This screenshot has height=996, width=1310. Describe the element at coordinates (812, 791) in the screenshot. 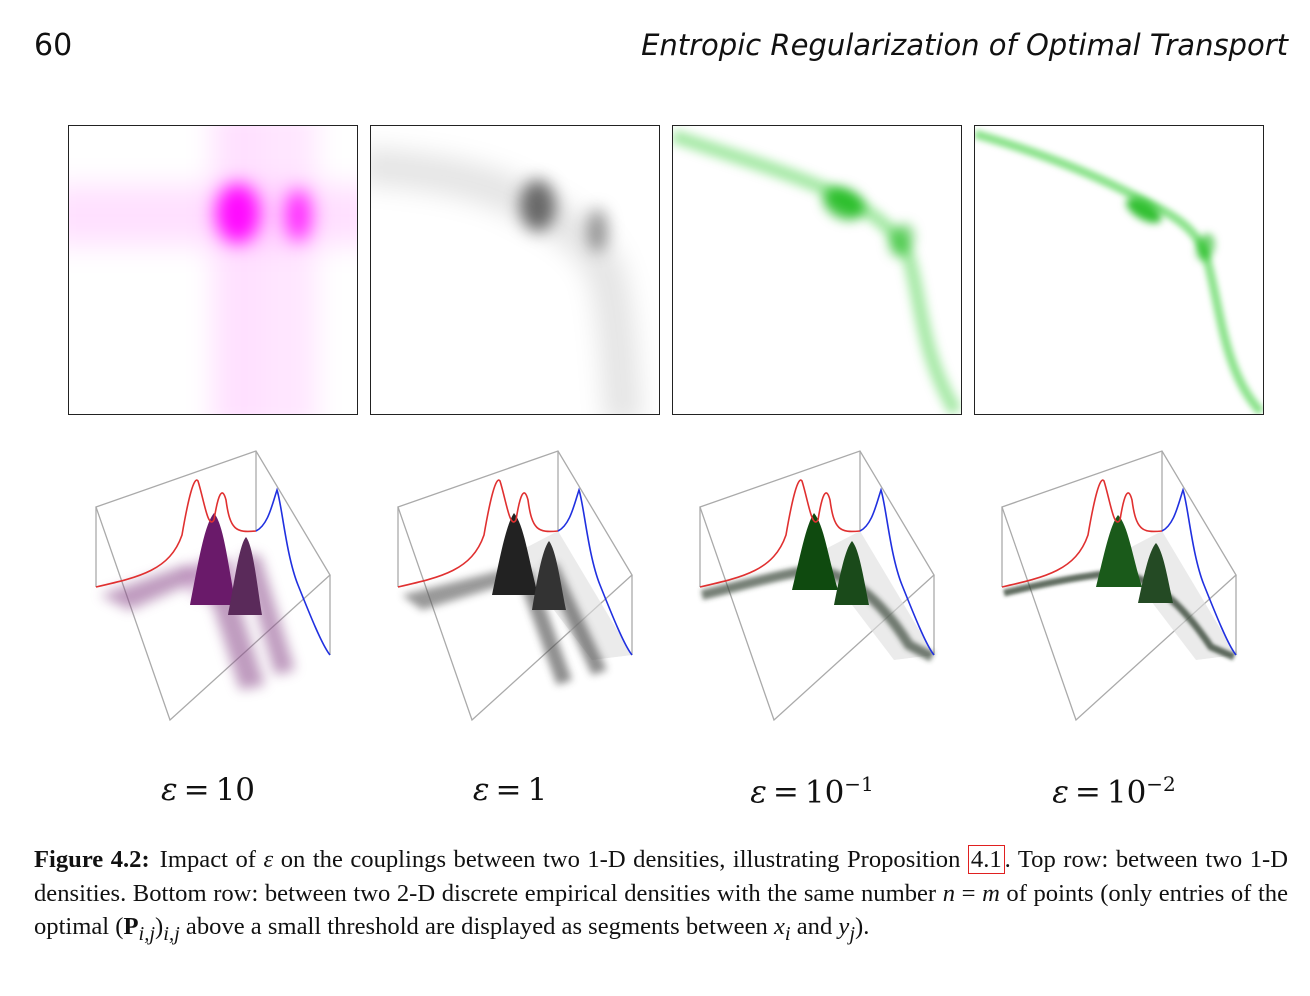

I see `epsilon-label-3: ε = 10−1` at that location.